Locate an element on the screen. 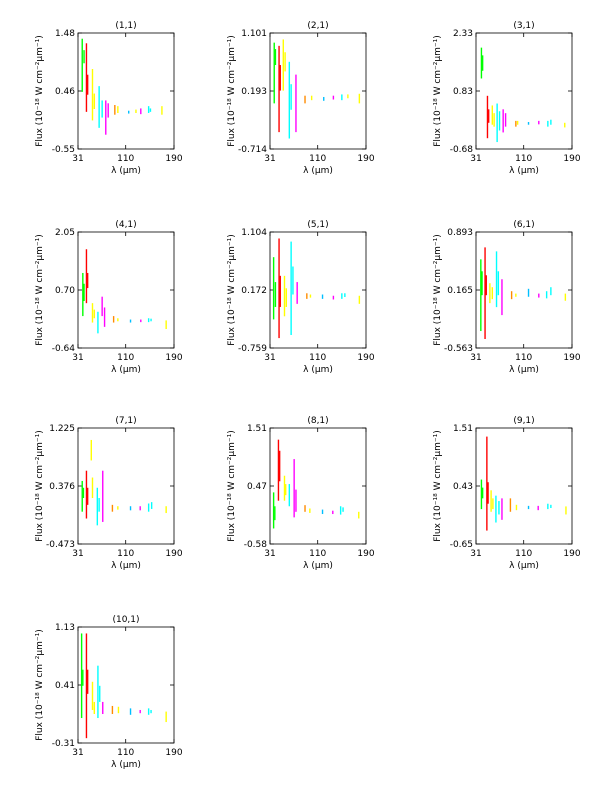 The width and height of the screenshot is (600, 800). chart-title: (7,1) is located at coordinates (125, 421).